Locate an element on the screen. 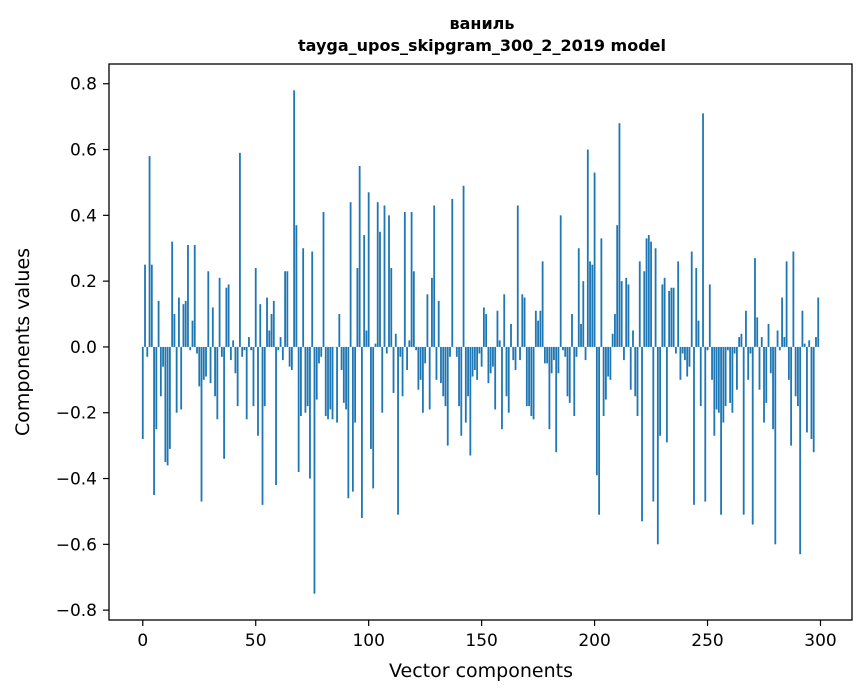 Image resolution: width=867 pixels, height=696 pixels. x-tick-label: 300 is located at coordinates (820, 641).